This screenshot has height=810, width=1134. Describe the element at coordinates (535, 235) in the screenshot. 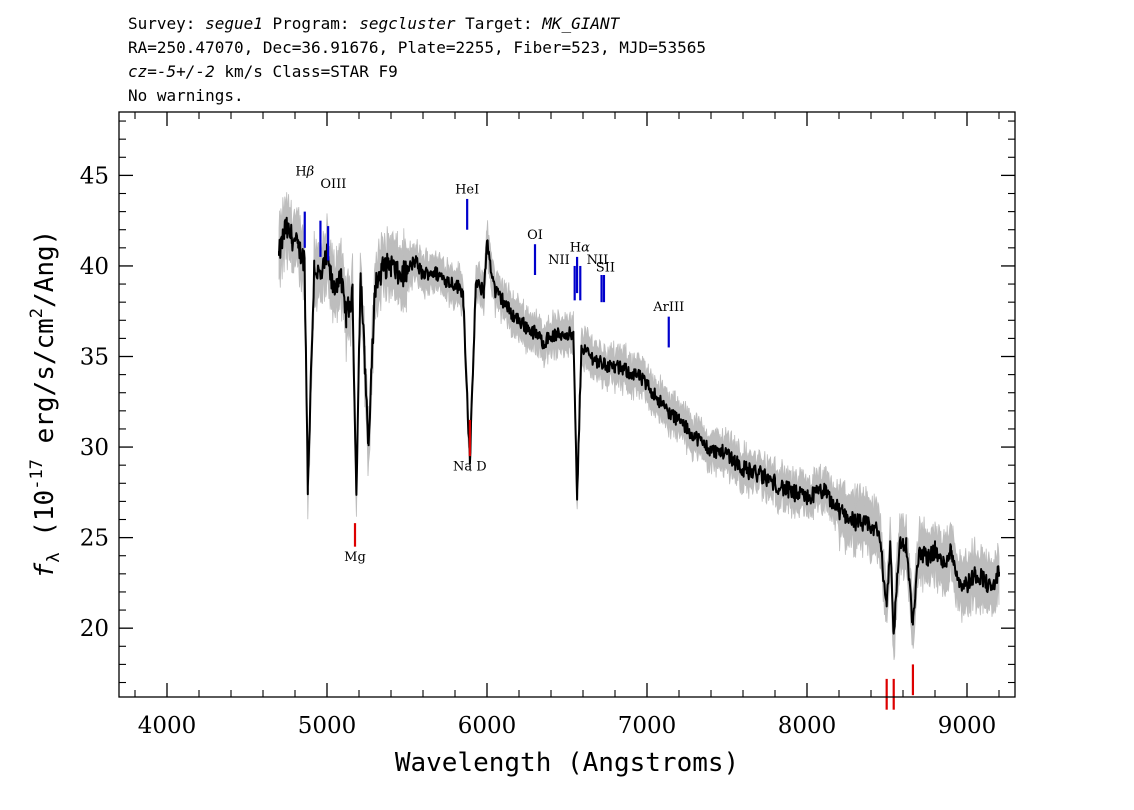

I see `emission-line-label: OI` at that location.